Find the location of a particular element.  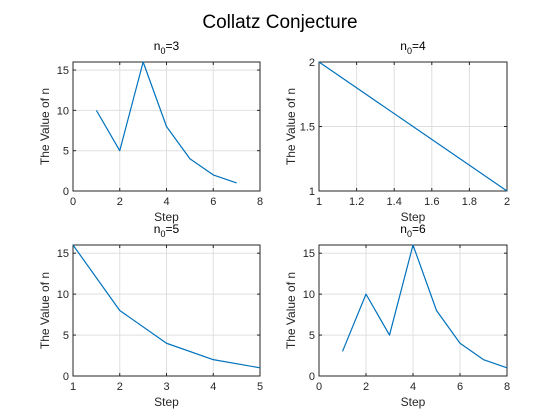

subplot-title: n0=4 is located at coordinates (413, 47).